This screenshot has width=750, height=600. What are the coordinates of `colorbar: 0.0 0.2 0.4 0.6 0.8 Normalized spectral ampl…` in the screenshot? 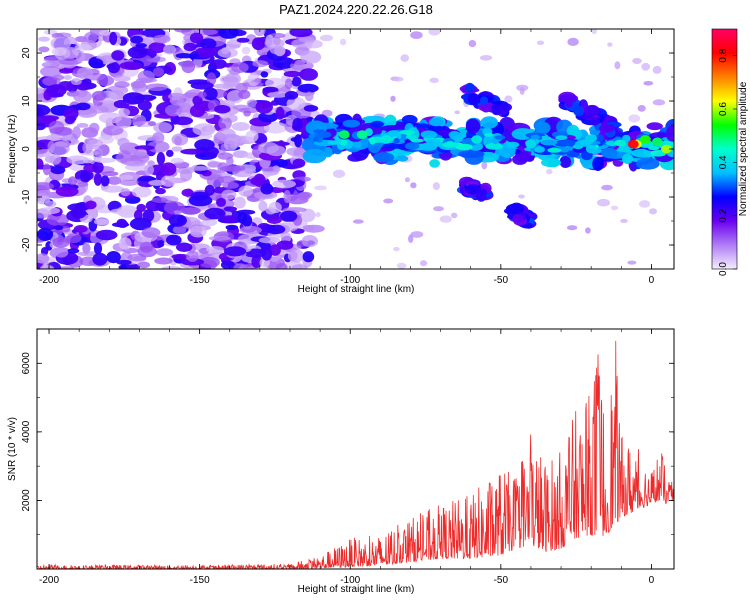 It's located at (730, 152).